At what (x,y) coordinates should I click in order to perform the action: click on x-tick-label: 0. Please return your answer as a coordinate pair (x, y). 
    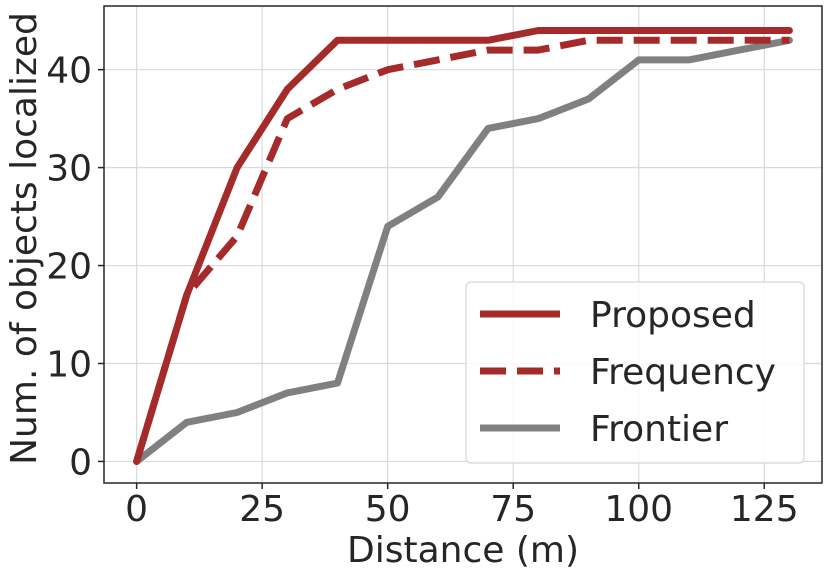
    Looking at the image, I should click on (136, 509).